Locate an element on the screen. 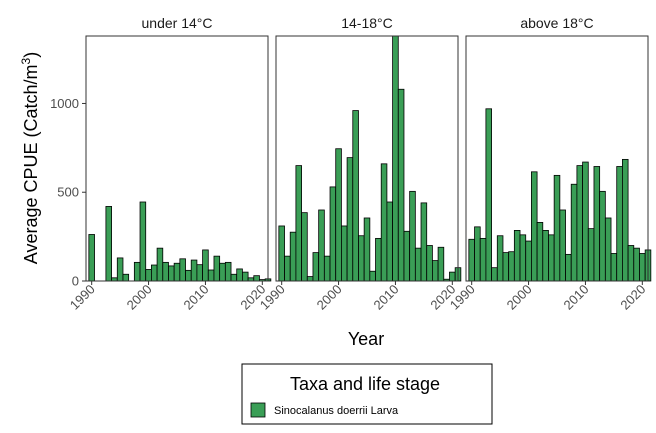 The width and height of the screenshot is (656, 433). legend-title: Taxa and life stage is located at coordinates (365, 384).